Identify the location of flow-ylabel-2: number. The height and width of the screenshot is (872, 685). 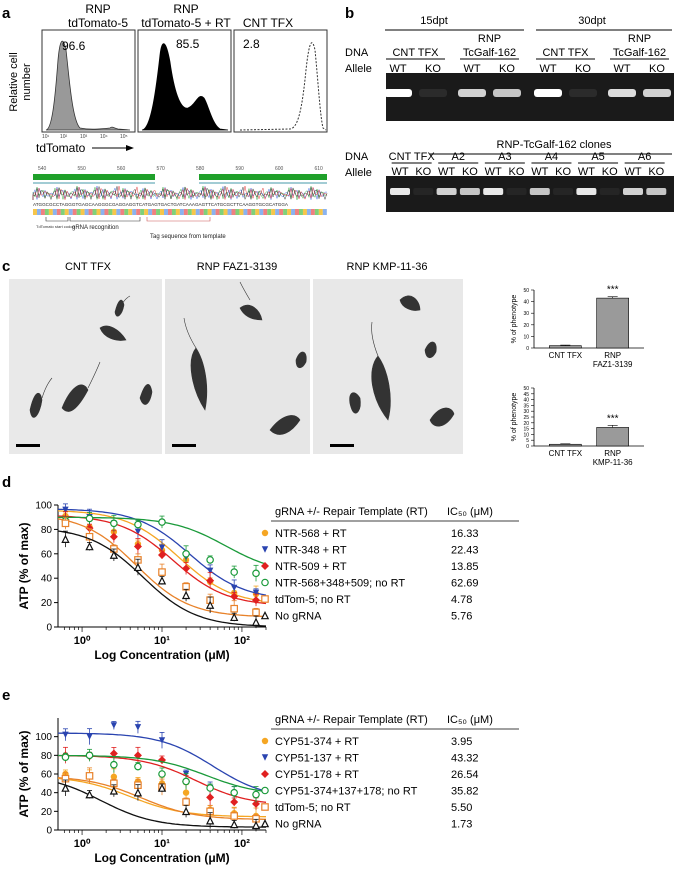
(27, 82).